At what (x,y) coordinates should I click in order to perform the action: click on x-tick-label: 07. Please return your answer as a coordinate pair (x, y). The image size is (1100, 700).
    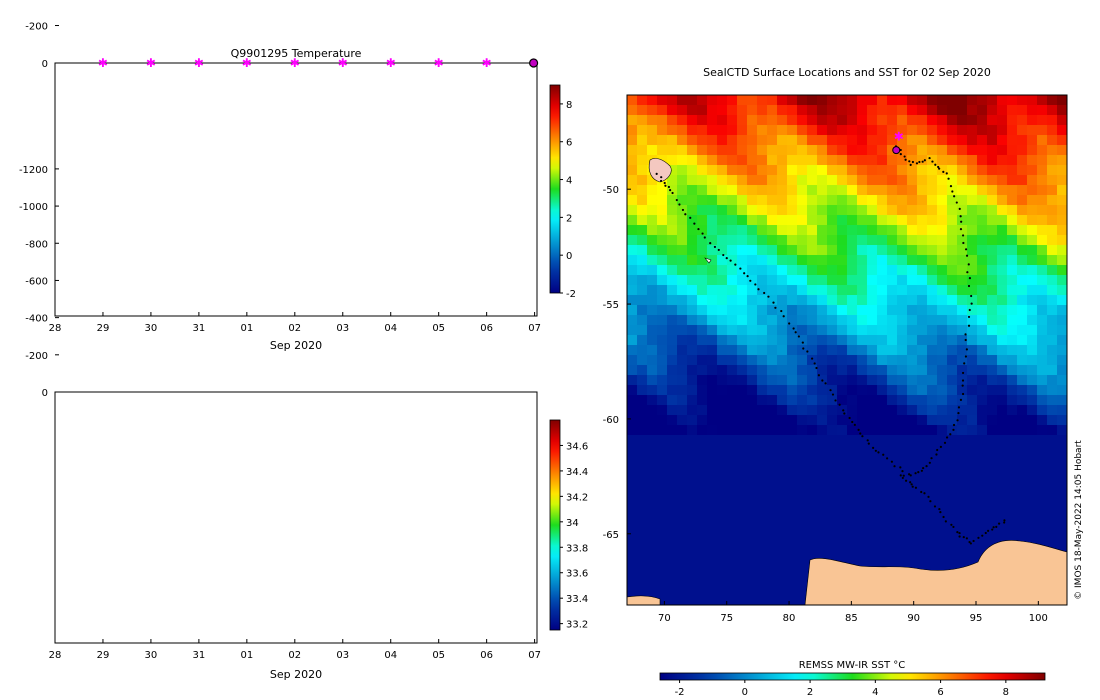
    Looking at the image, I should click on (534, 328).